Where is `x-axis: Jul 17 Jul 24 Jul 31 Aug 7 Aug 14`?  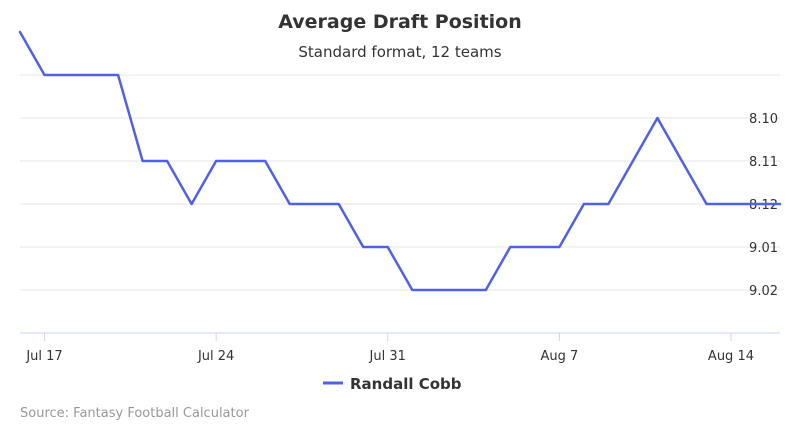 x-axis: Jul 17 Jul 24 Jul 31 Aug 7 Aug 14 is located at coordinates (389, 348).